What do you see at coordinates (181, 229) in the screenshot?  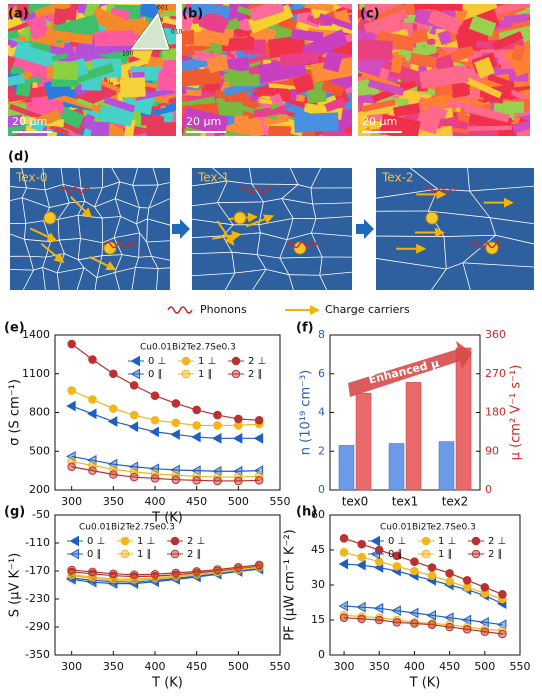 I see `flow-arrow` at bounding box center [181, 229].